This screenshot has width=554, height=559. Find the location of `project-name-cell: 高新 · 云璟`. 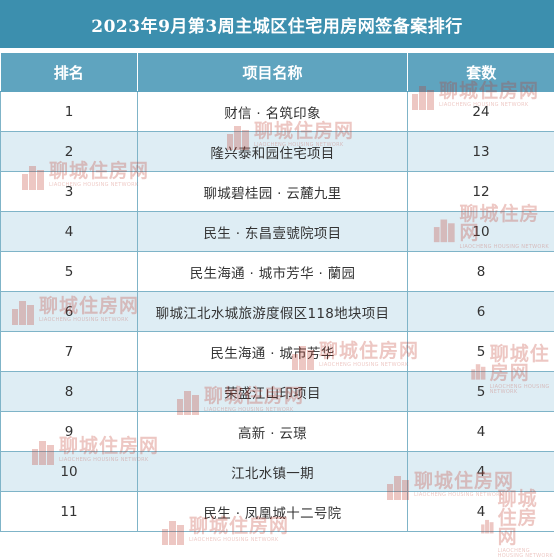

project-name-cell: 高新 · 云璟 is located at coordinates (273, 432).